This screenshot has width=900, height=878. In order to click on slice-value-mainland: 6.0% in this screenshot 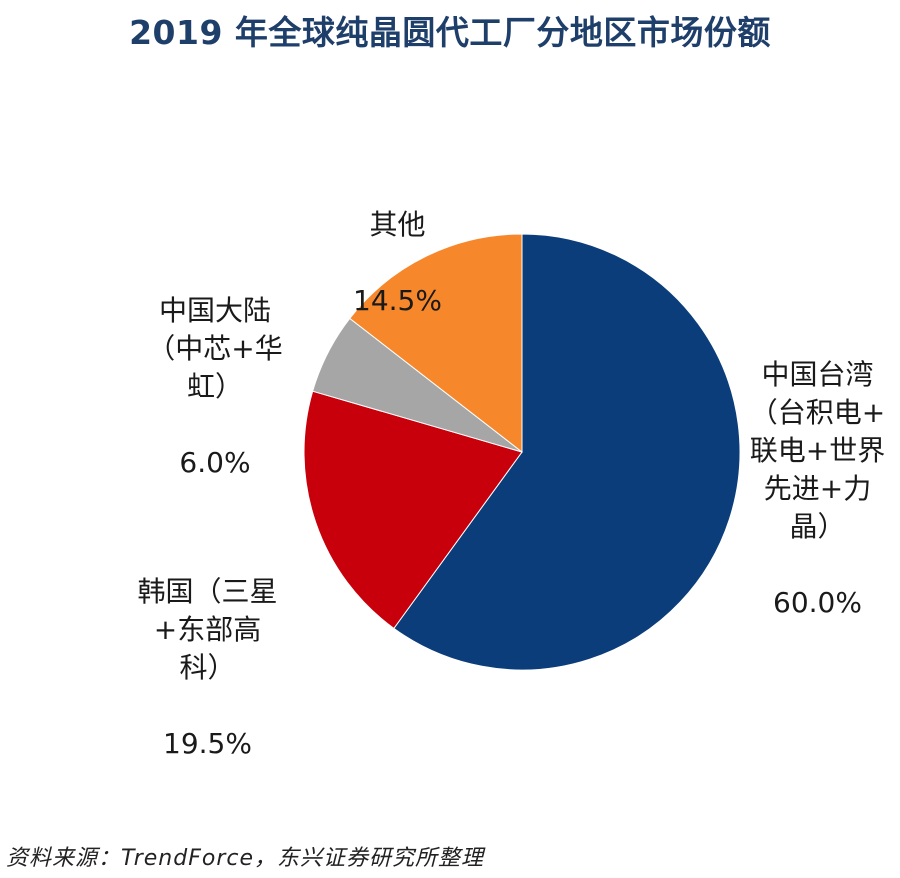, I will do `click(215, 462)`.